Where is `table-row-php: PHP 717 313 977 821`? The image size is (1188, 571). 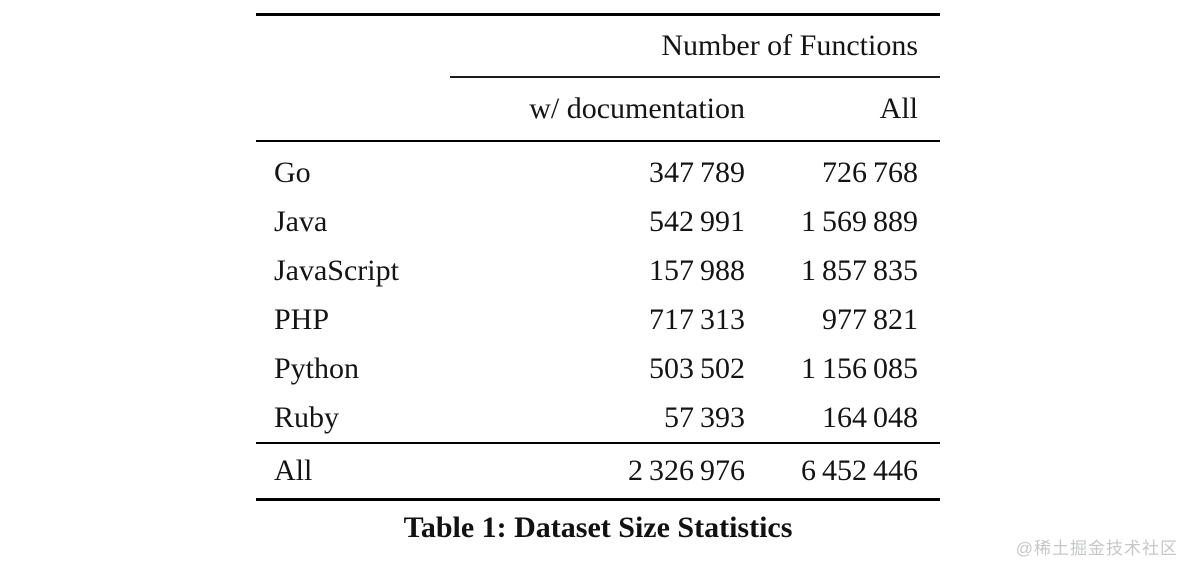 table-row-php: PHP 717 313 977 821 is located at coordinates (598, 319).